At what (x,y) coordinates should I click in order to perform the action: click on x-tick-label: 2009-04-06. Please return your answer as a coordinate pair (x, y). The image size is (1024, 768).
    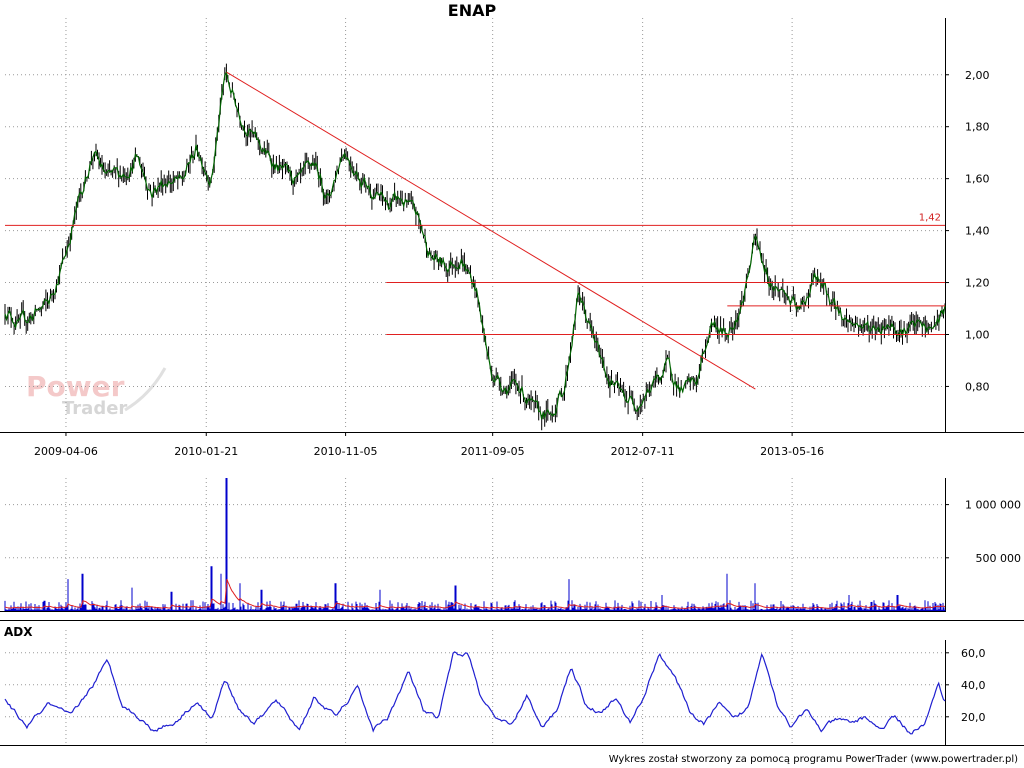
    Looking at the image, I should click on (66, 451).